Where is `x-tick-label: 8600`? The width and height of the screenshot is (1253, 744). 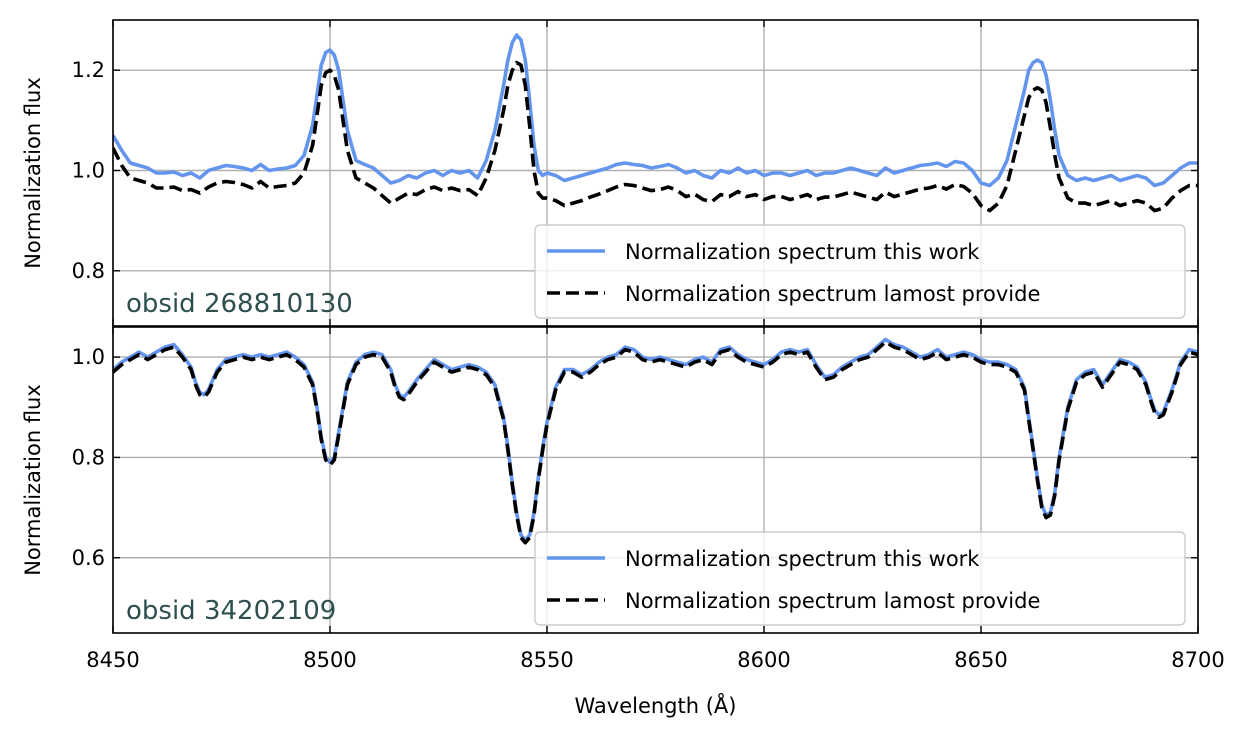 x-tick-label: 8600 is located at coordinates (763, 660).